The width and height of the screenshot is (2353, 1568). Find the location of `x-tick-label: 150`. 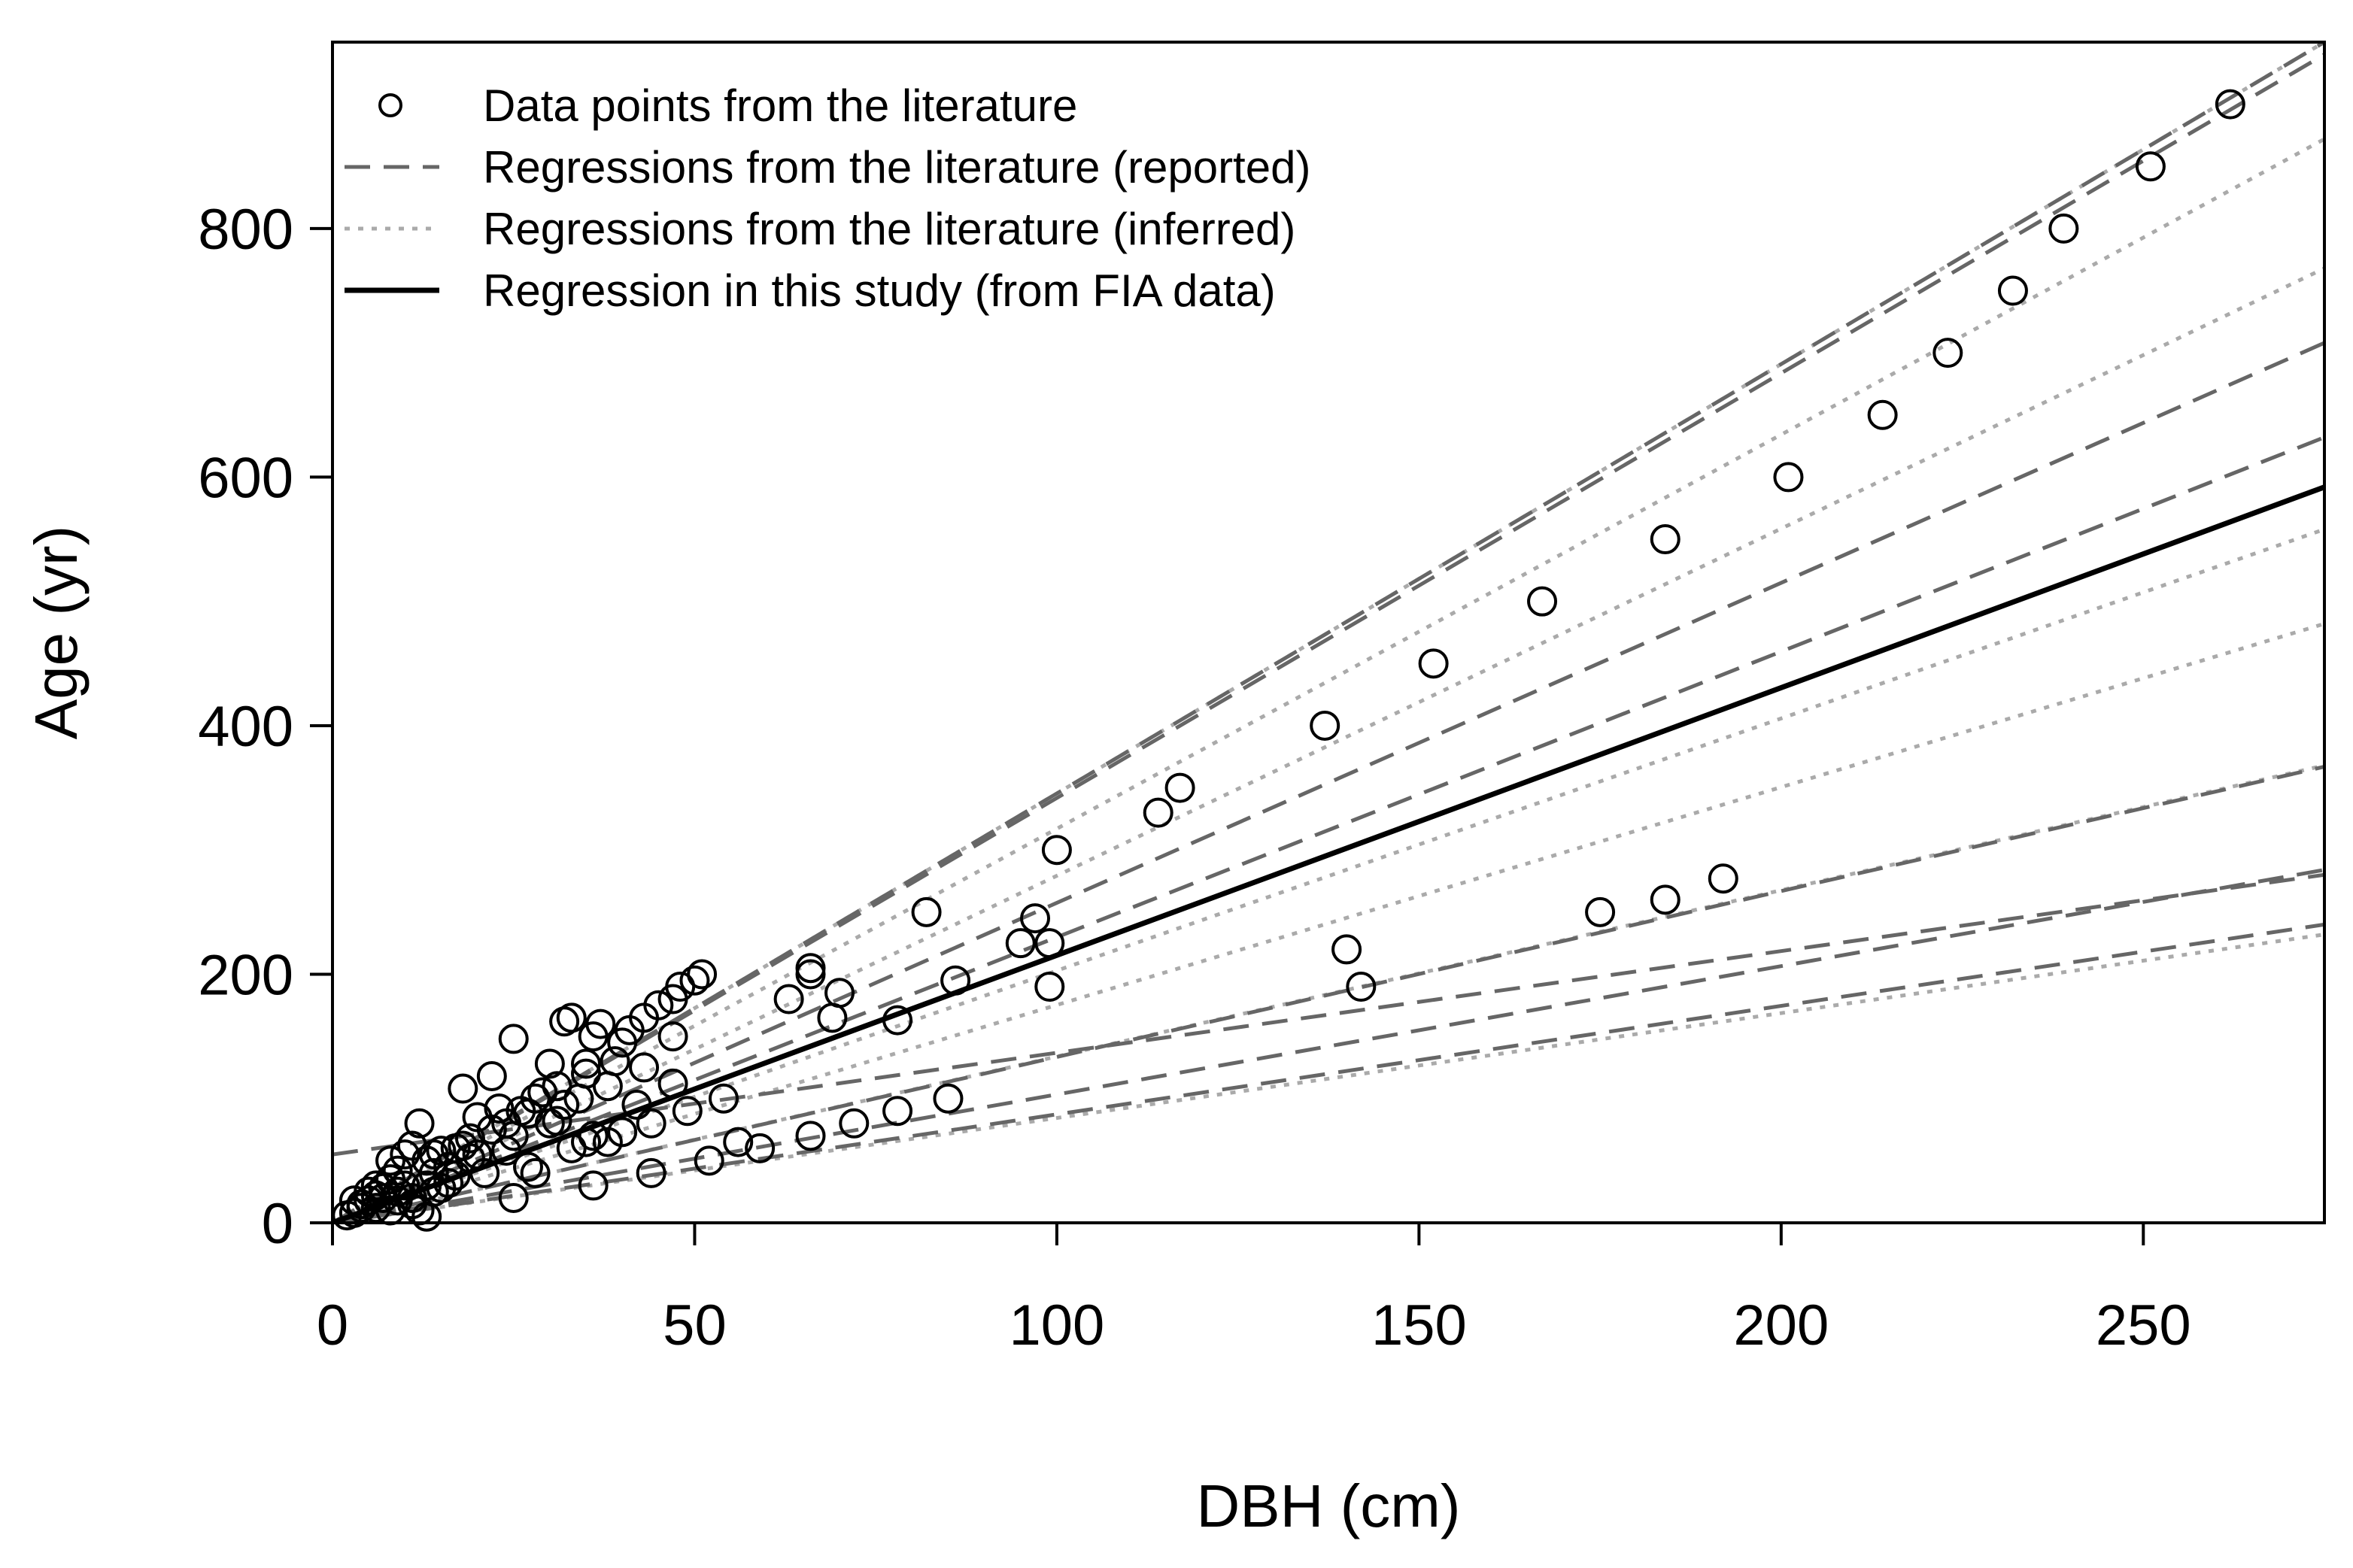

x-tick-label: 150 is located at coordinates (1419, 1326).